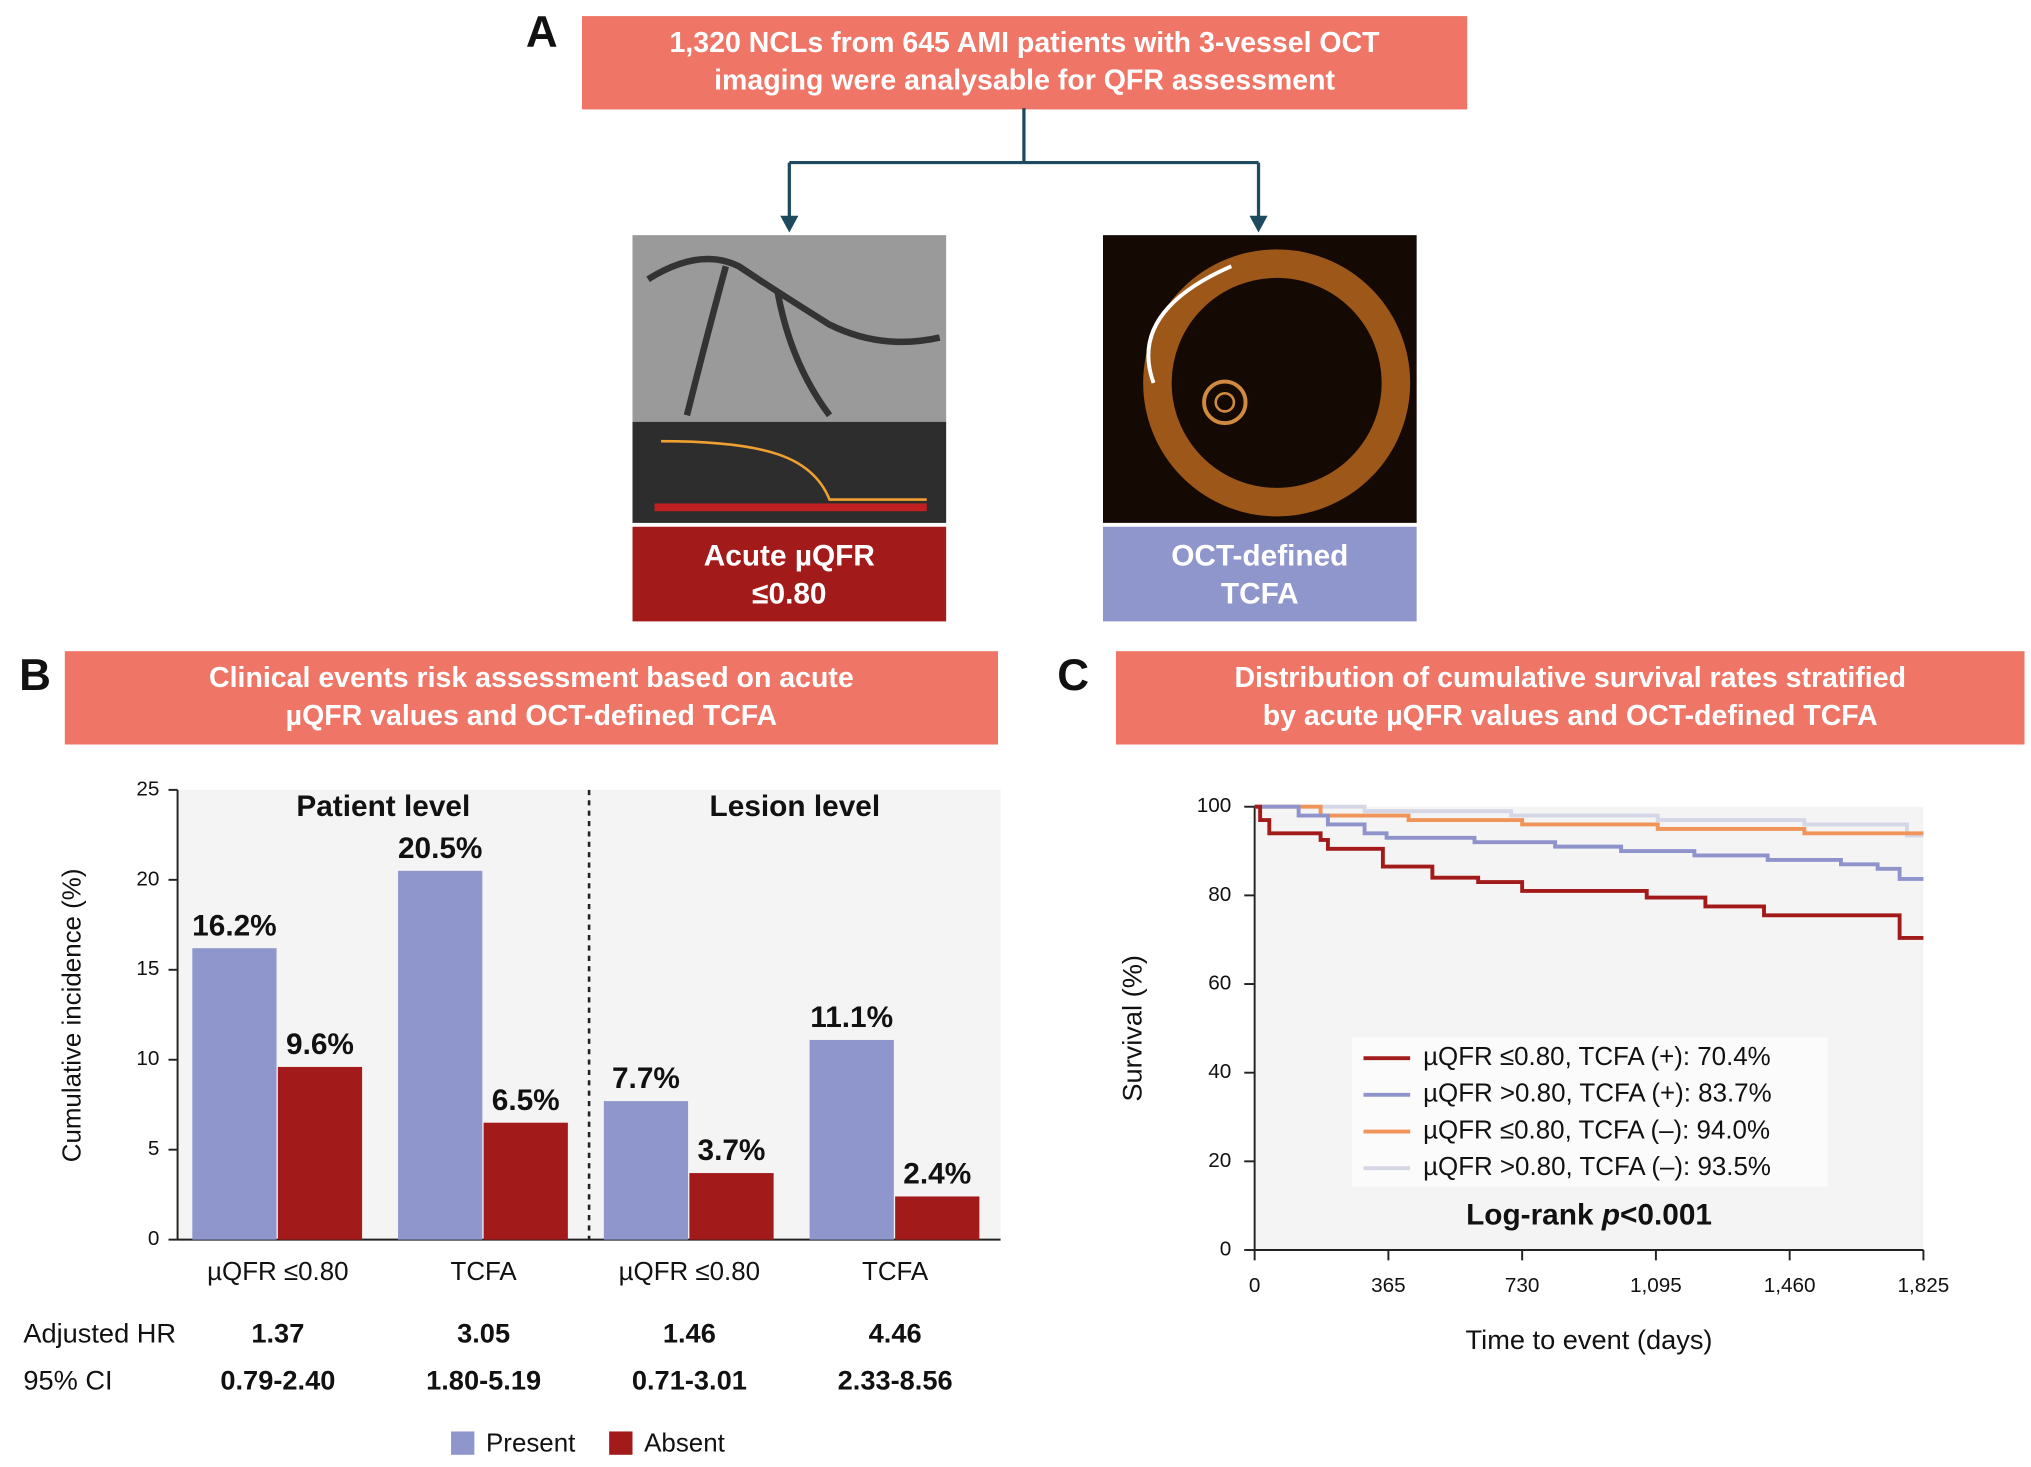 This screenshot has height=1467, width=2031. I want to click on oct-catheter-inner, so click(1225, 402).